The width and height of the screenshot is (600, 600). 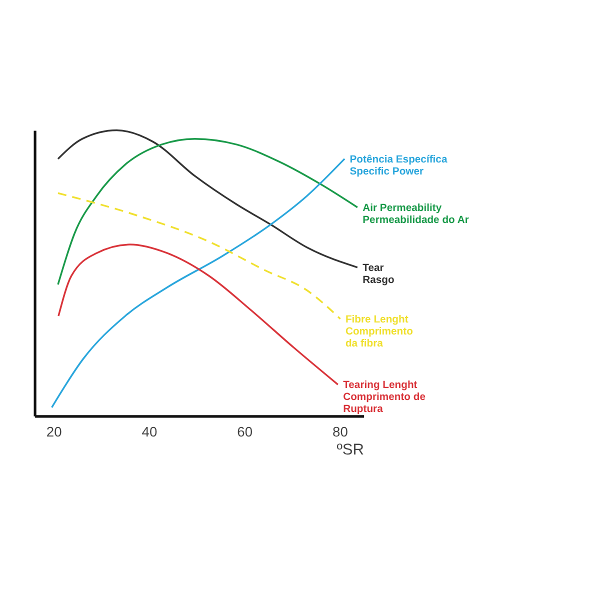 What do you see at coordinates (384, 398) in the screenshot?
I see `series-label: Tearing Lenght Comprimento de Ruptura` at bounding box center [384, 398].